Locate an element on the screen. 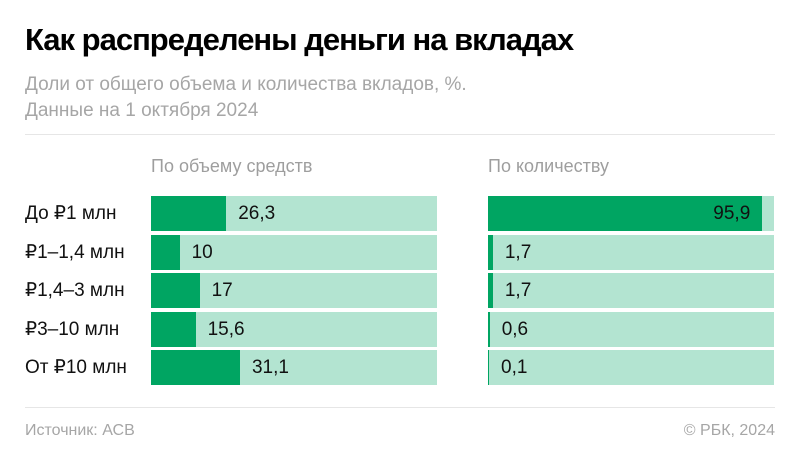  chart-title: Как распределены деньги на вкладах is located at coordinates (299, 39).